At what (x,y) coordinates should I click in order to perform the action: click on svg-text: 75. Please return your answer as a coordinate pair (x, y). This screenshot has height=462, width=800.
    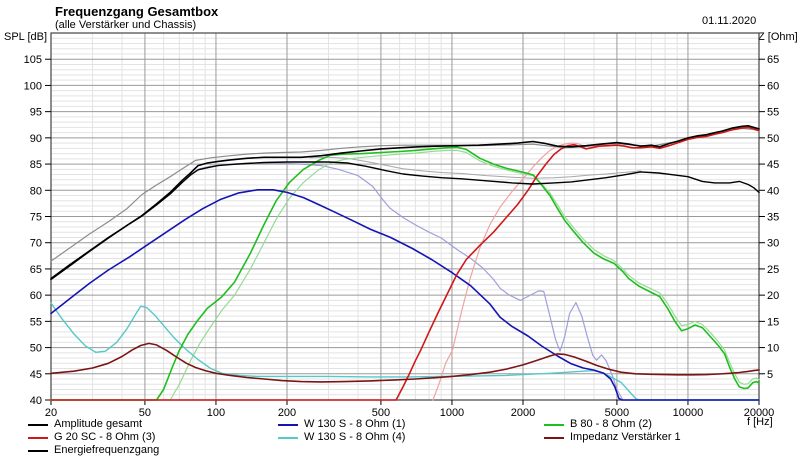
    Looking at the image, I should click on (36, 218).